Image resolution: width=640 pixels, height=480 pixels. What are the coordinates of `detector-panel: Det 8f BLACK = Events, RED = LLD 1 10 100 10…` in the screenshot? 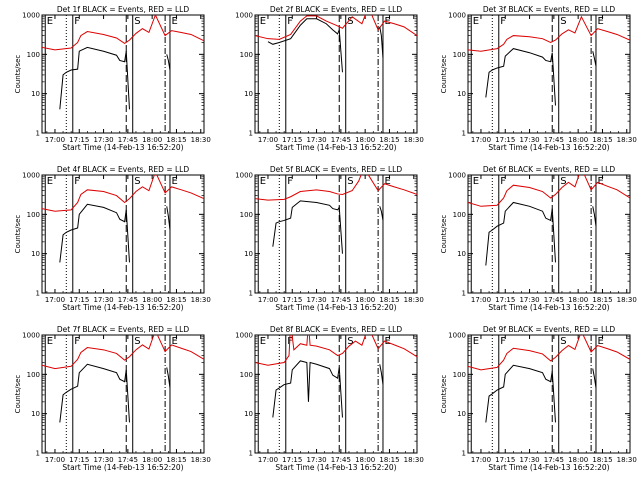 It's located at (329, 398).